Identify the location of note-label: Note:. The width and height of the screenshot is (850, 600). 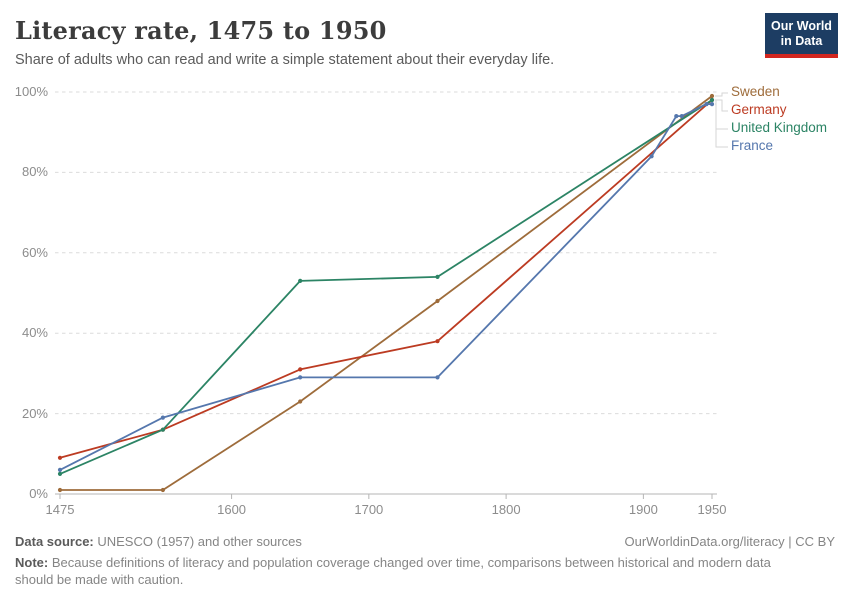
(32, 562).